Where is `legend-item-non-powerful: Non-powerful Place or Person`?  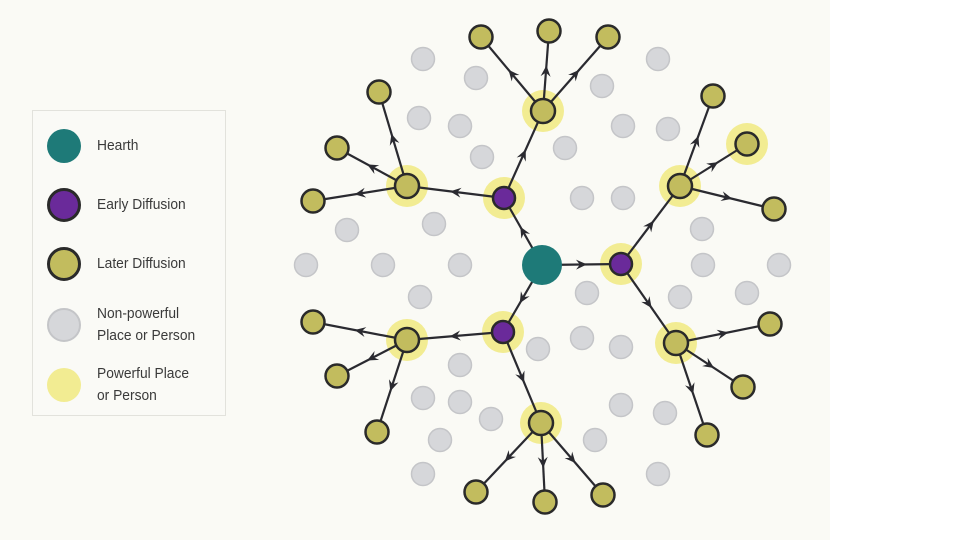
legend-item-non-powerful: Non-powerful Place or Person is located at coordinates (125, 325).